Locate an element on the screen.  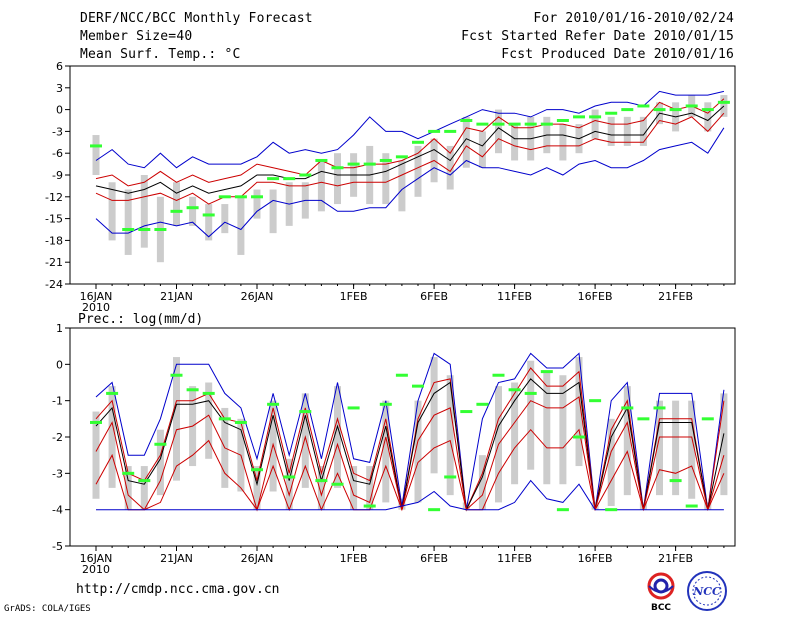
member-size: Member Size=40 is located at coordinates (136, 36).